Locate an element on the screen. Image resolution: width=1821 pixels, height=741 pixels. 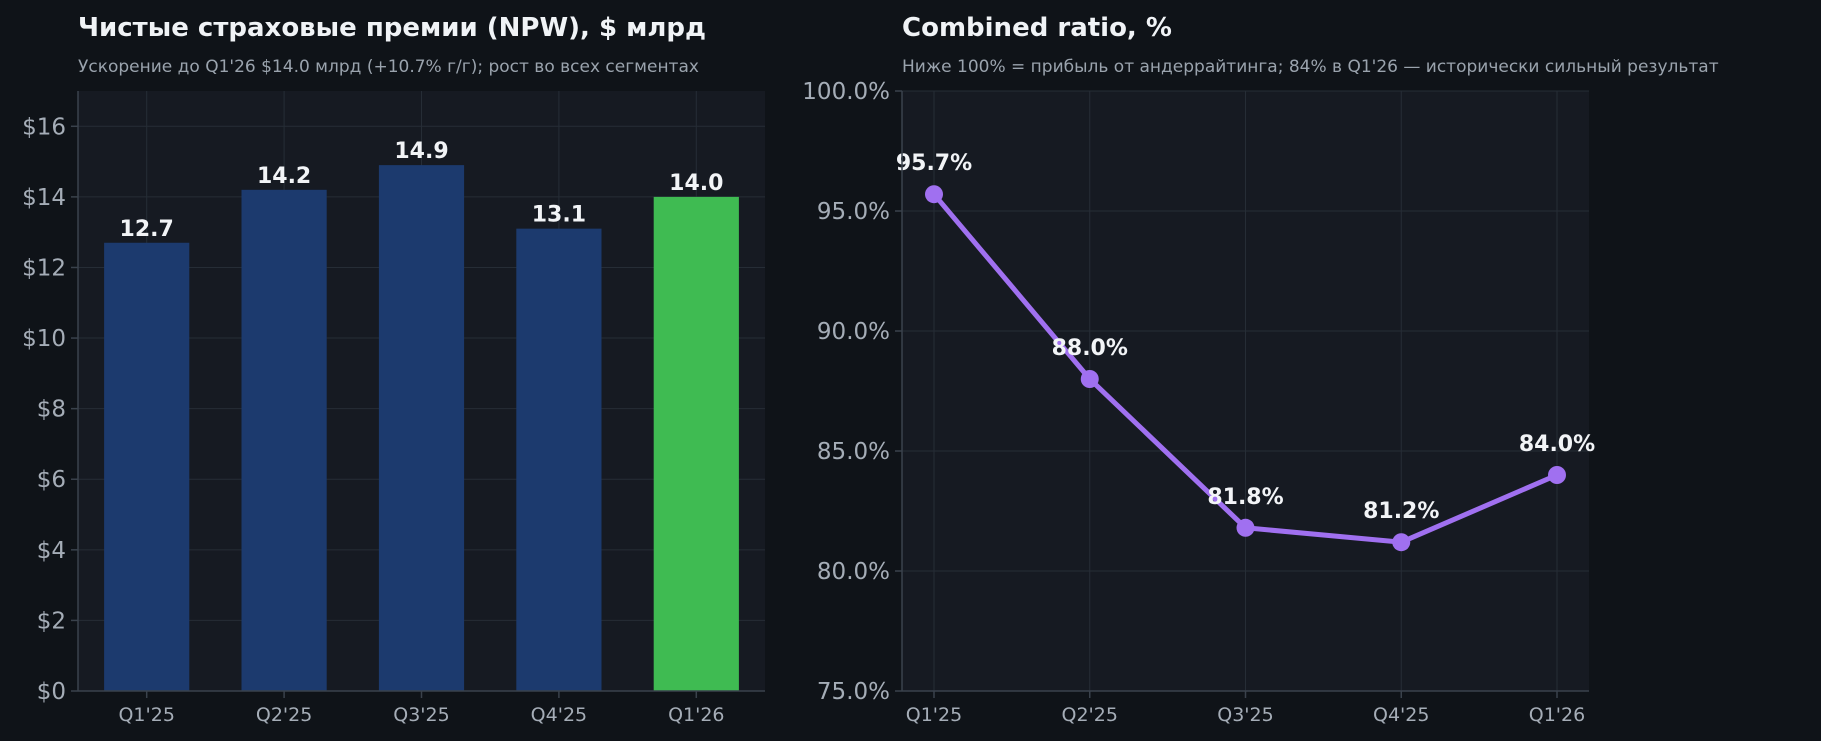
npw-bar-value-label: 14.0 is located at coordinates (696, 183).